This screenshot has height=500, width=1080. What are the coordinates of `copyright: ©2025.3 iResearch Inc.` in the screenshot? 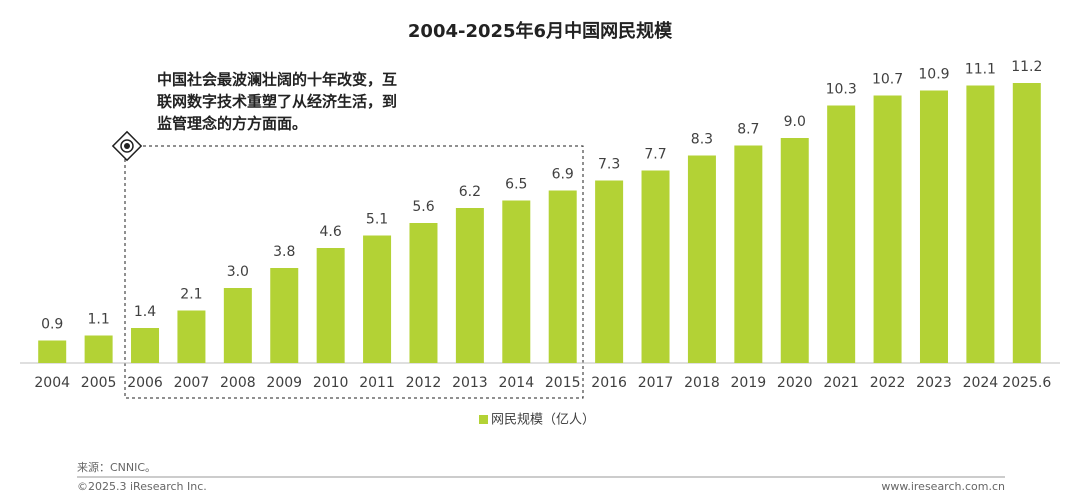 It's located at (142, 486).